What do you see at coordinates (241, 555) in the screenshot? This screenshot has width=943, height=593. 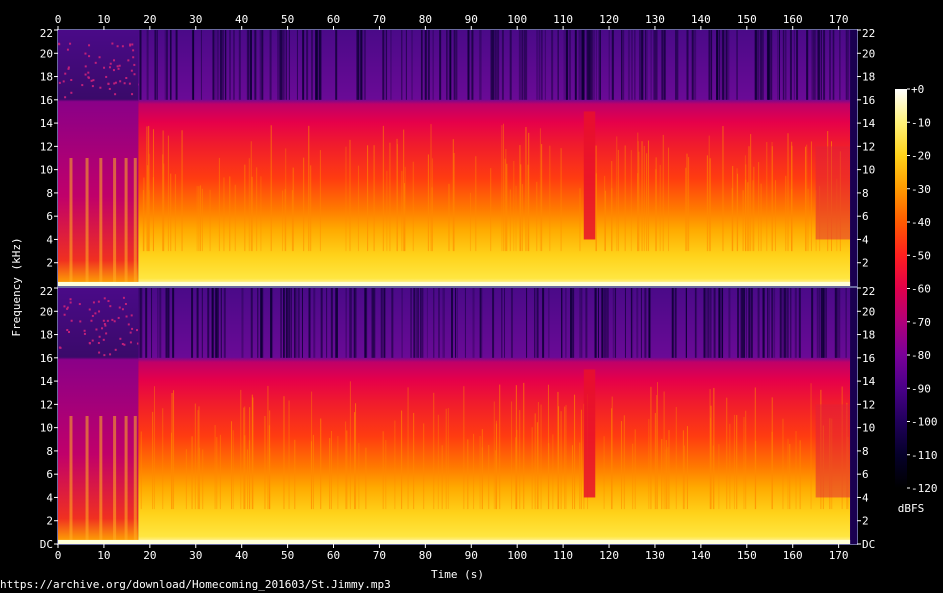 I see `x-tick-label: 40` at bounding box center [241, 555].